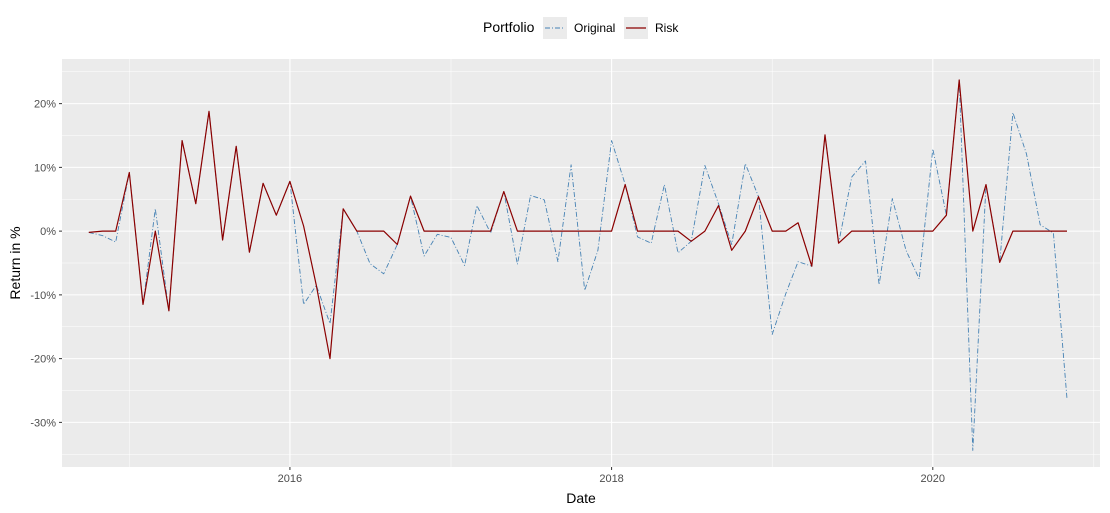  What do you see at coordinates (43, 360) in the screenshot?
I see `y-tick-label: -20%` at bounding box center [43, 360].